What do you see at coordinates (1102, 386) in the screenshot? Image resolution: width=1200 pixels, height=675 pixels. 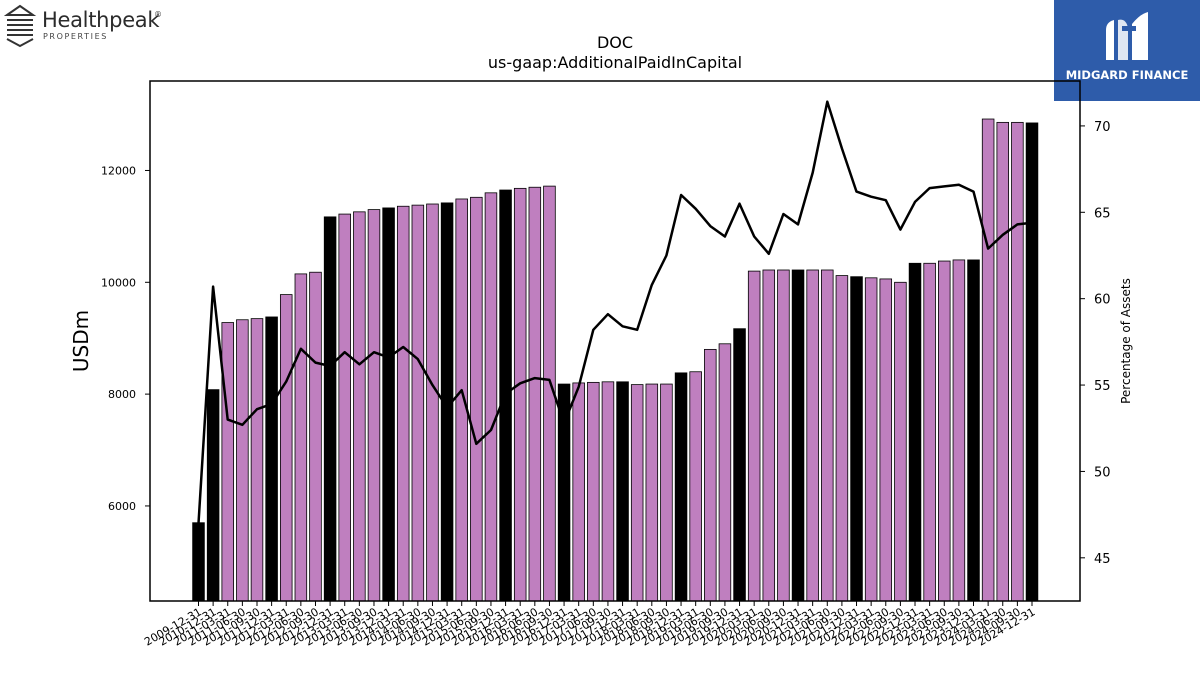 I see `y2-tick-label: 55` at bounding box center [1102, 386].